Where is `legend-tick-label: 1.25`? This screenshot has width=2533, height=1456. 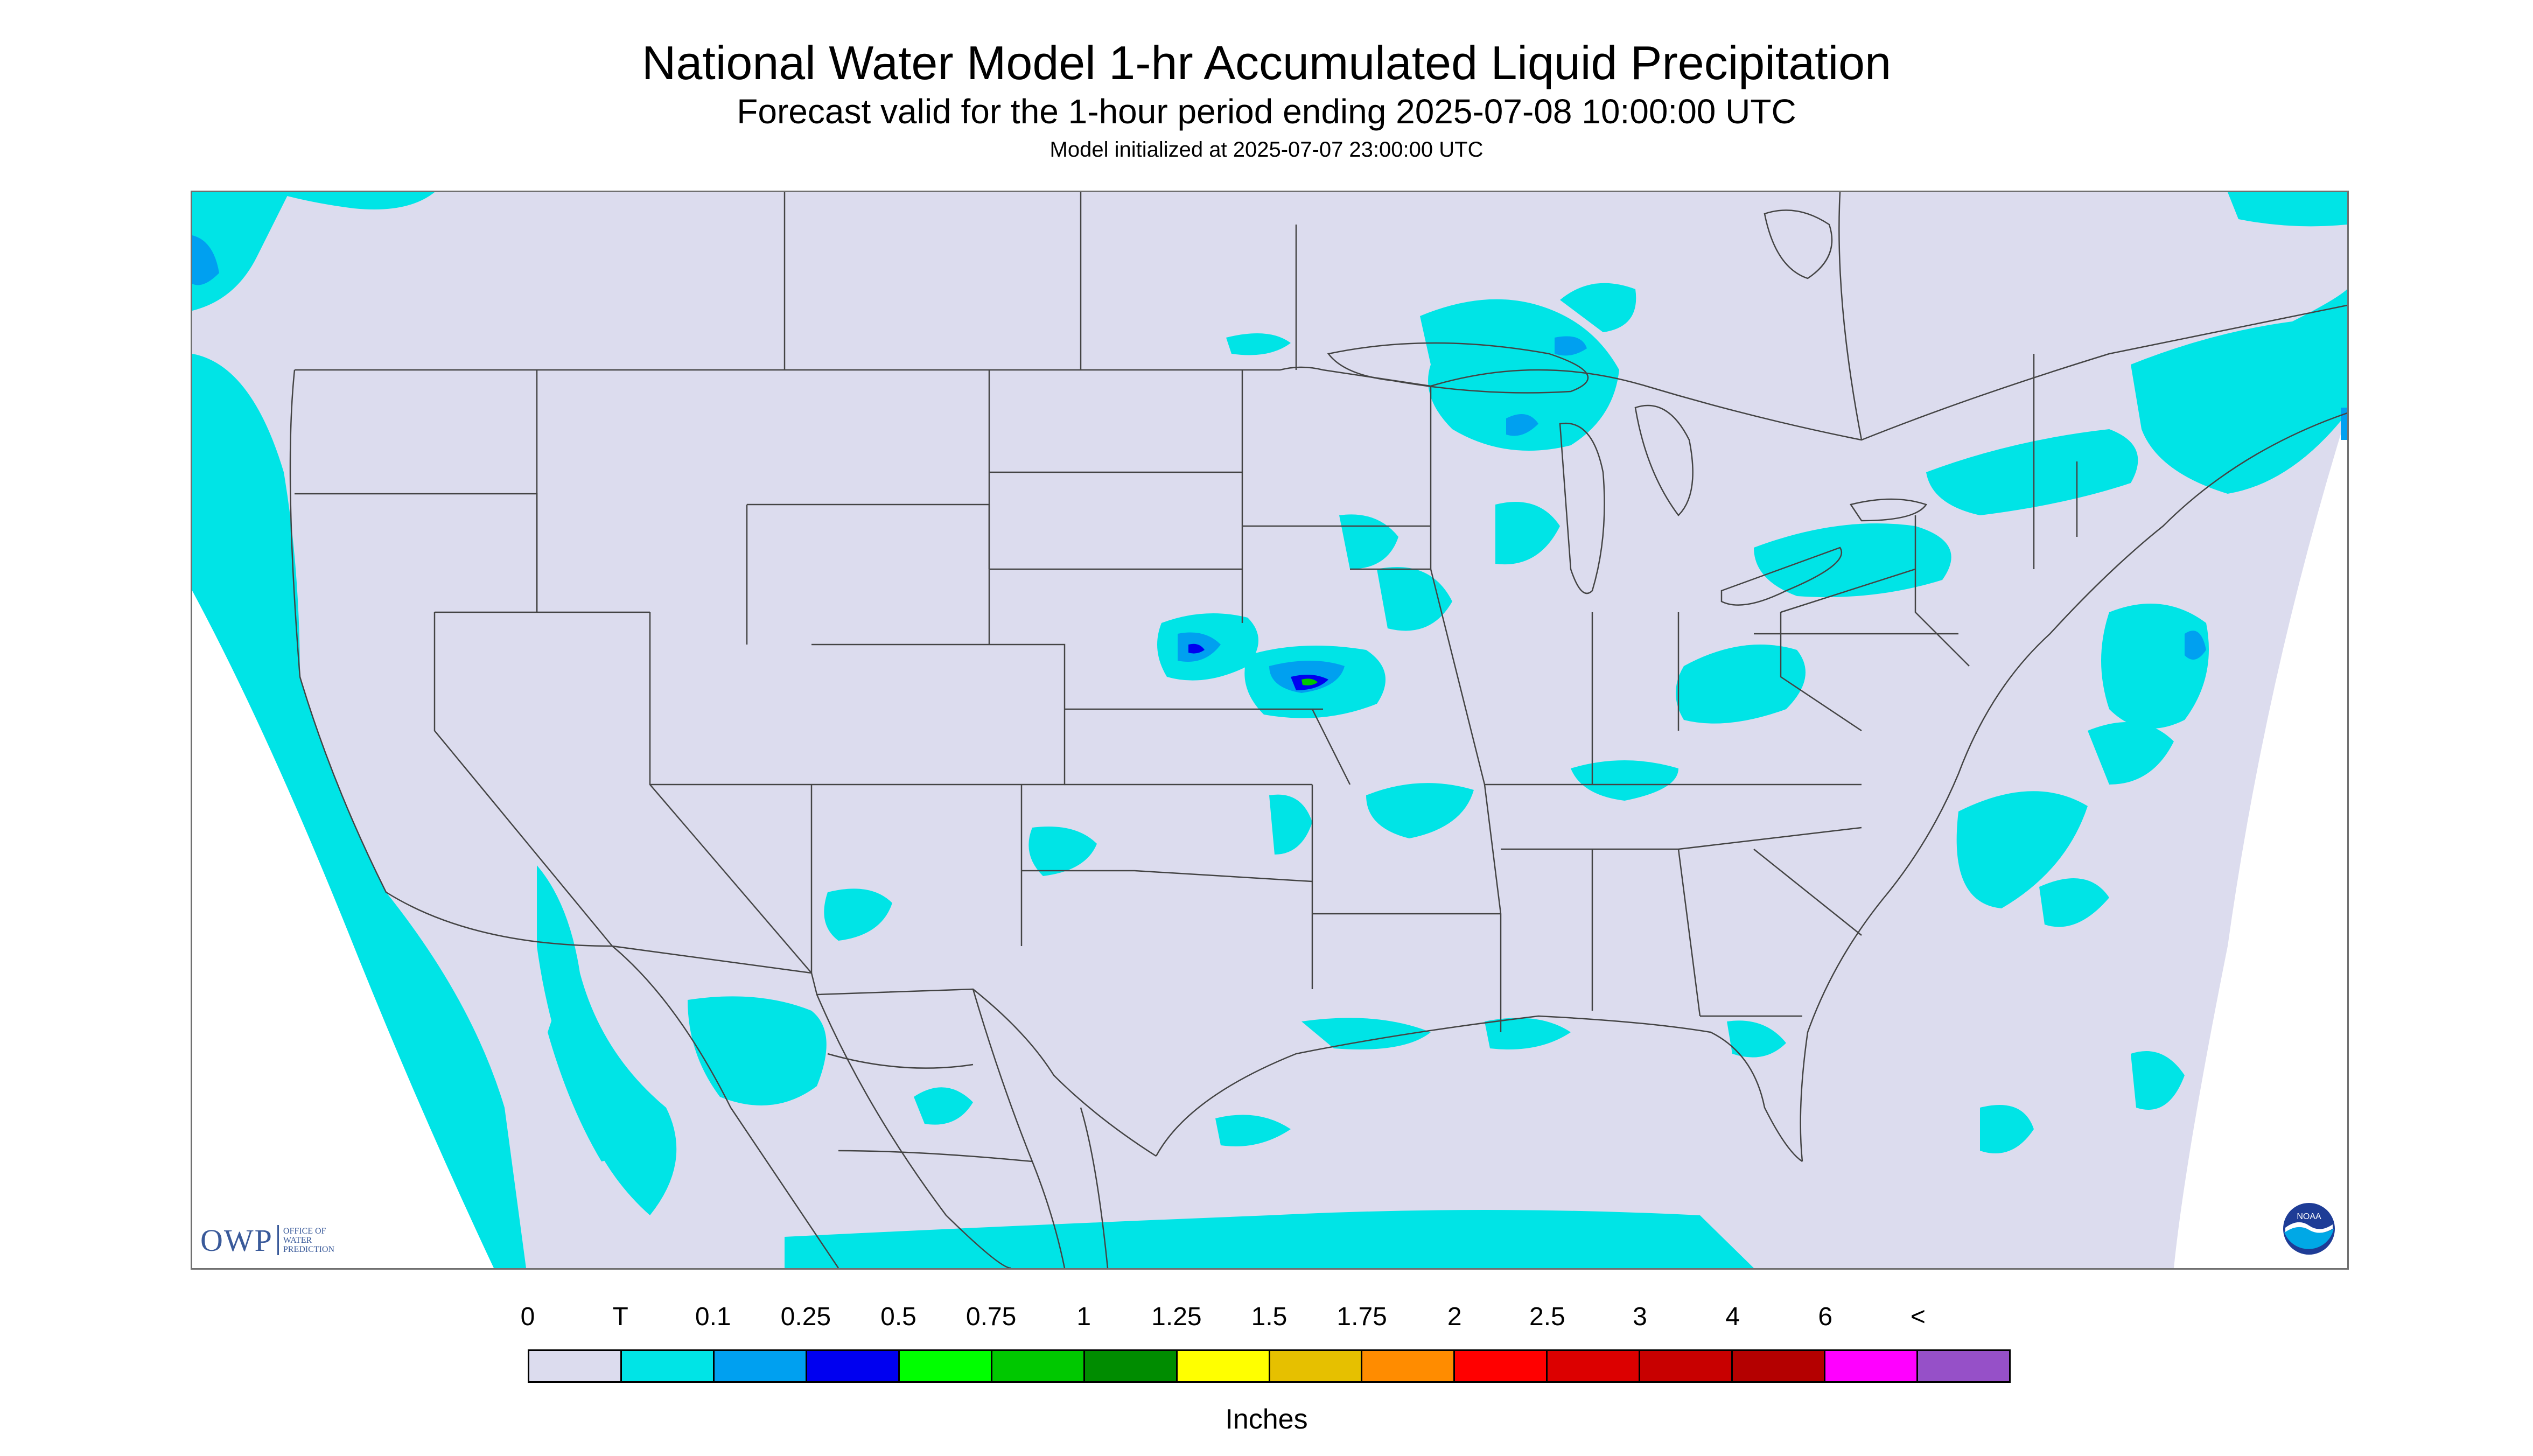
legend-tick-label: 1.25 is located at coordinates (1176, 1317).